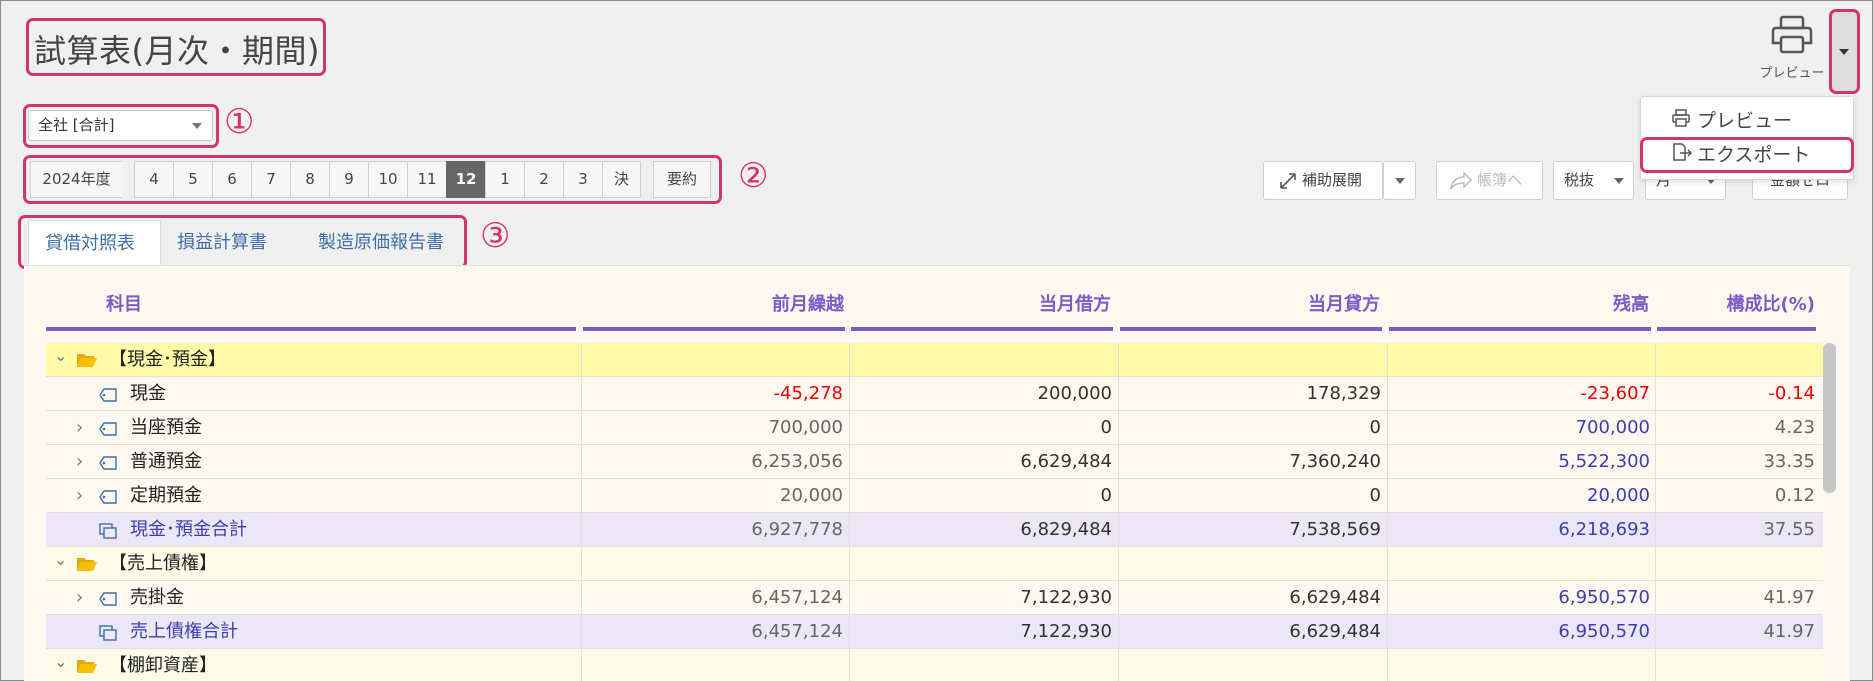  What do you see at coordinates (270, 179) in the screenshot?
I see `month-button: 7` at bounding box center [270, 179].